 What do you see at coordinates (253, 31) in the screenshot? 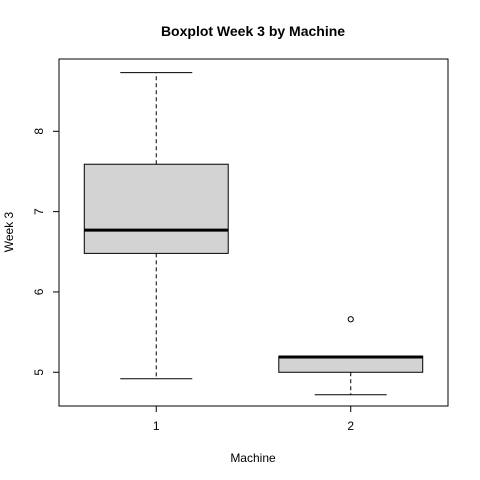
I see `chart-title: Boxplot Week 3 by Machine` at bounding box center [253, 31].